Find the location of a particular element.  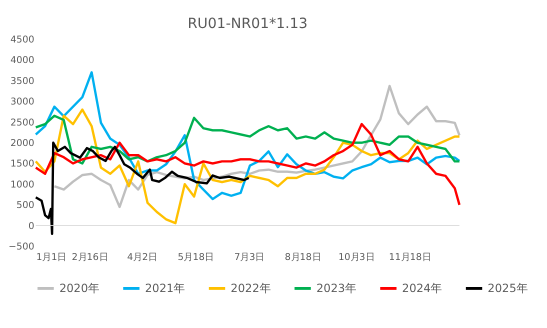

x-tick-label: 2月16日 is located at coordinates (90, 257).